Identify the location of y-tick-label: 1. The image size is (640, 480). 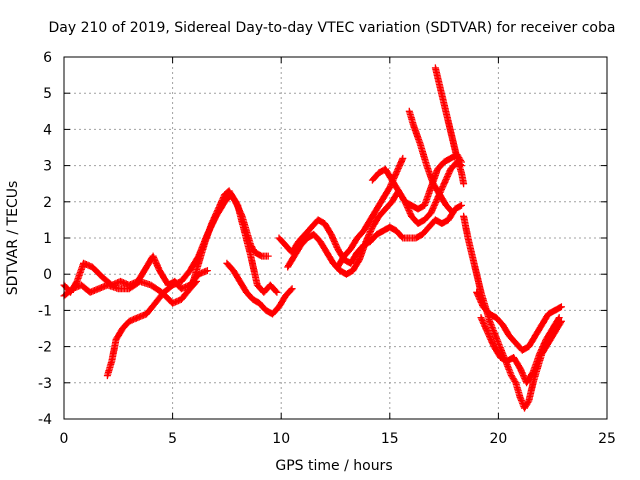
(47, 239).